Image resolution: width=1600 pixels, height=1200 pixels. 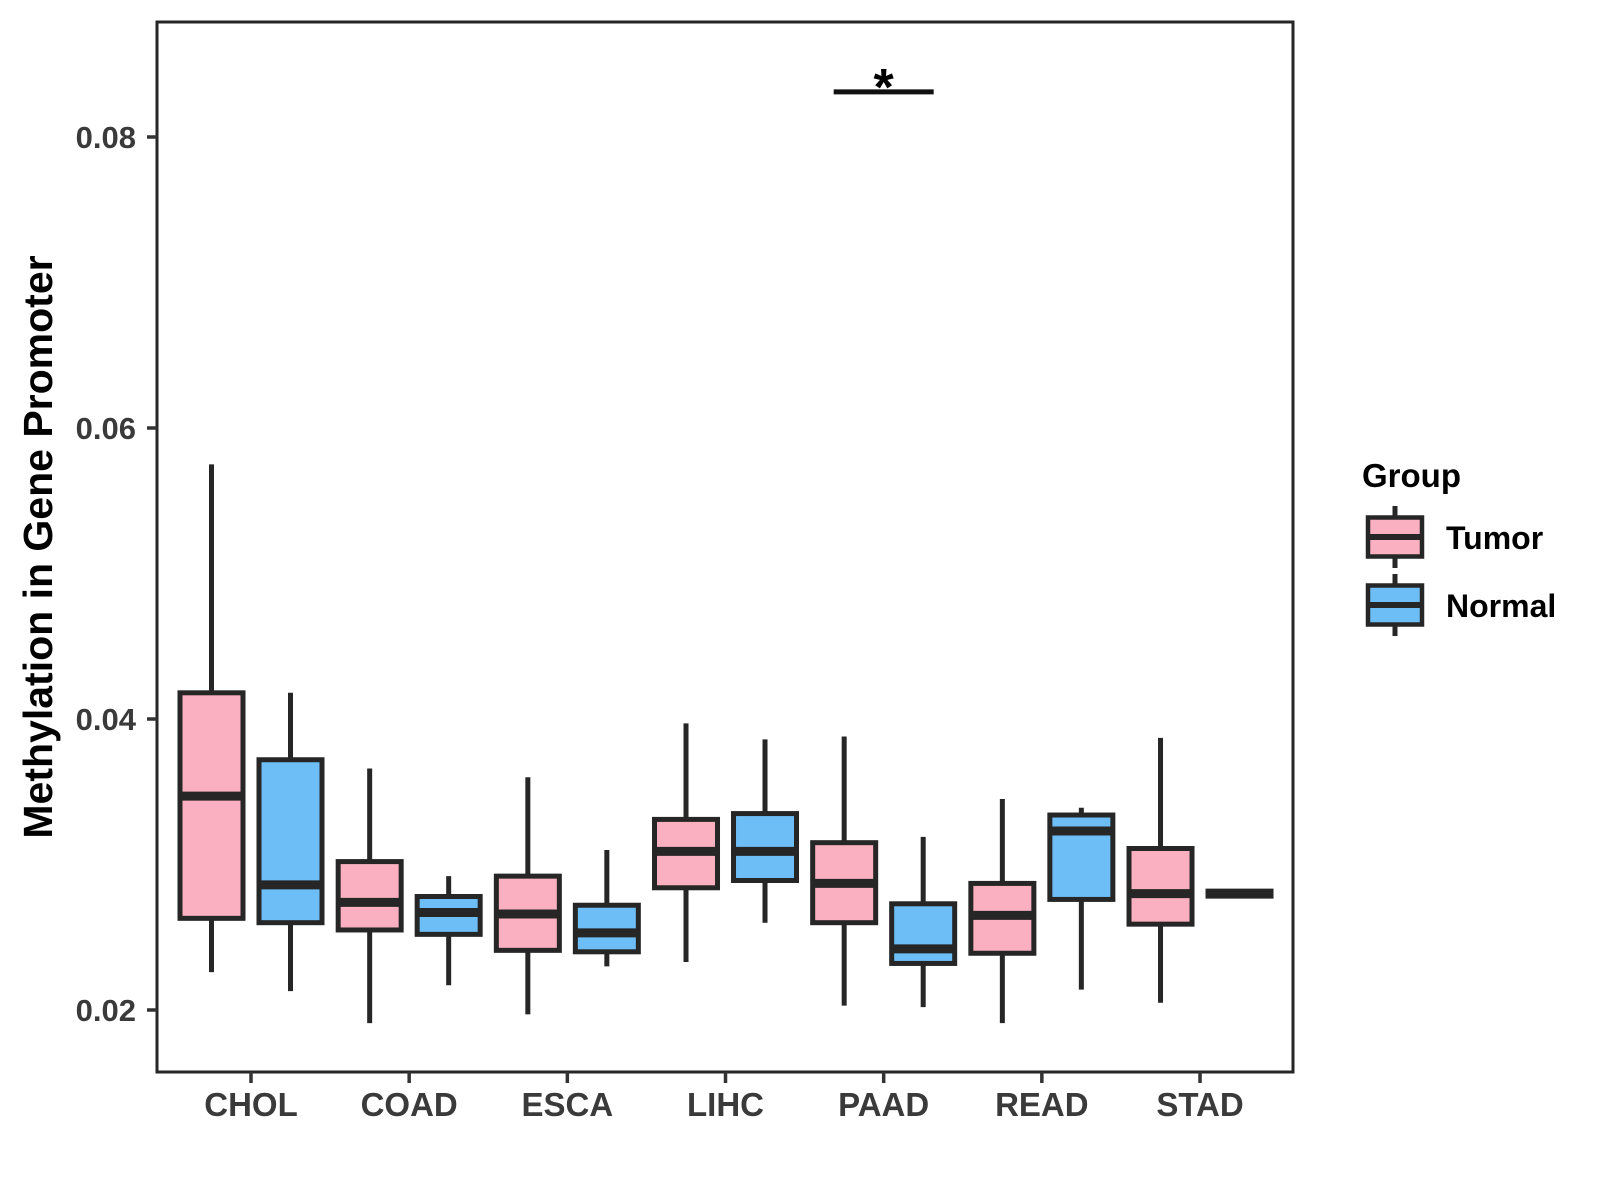 What do you see at coordinates (923, 933) in the screenshot?
I see `box-PAAD-Normal` at bounding box center [923, 933].